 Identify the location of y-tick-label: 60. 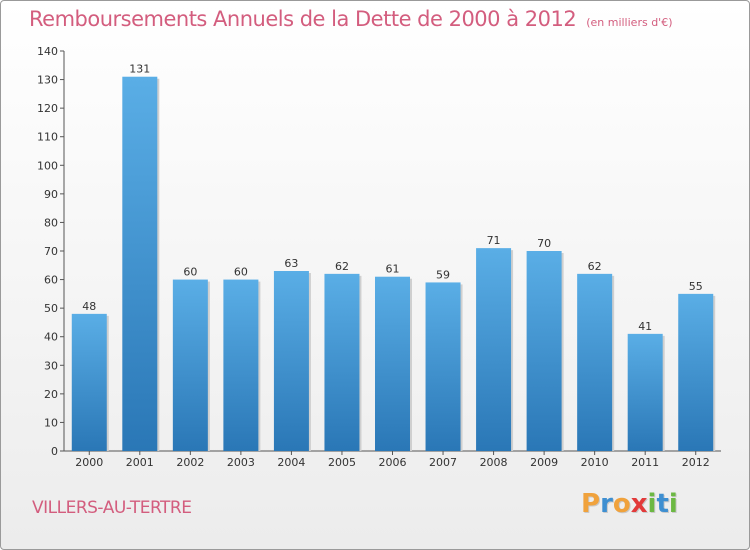
(51, 280).